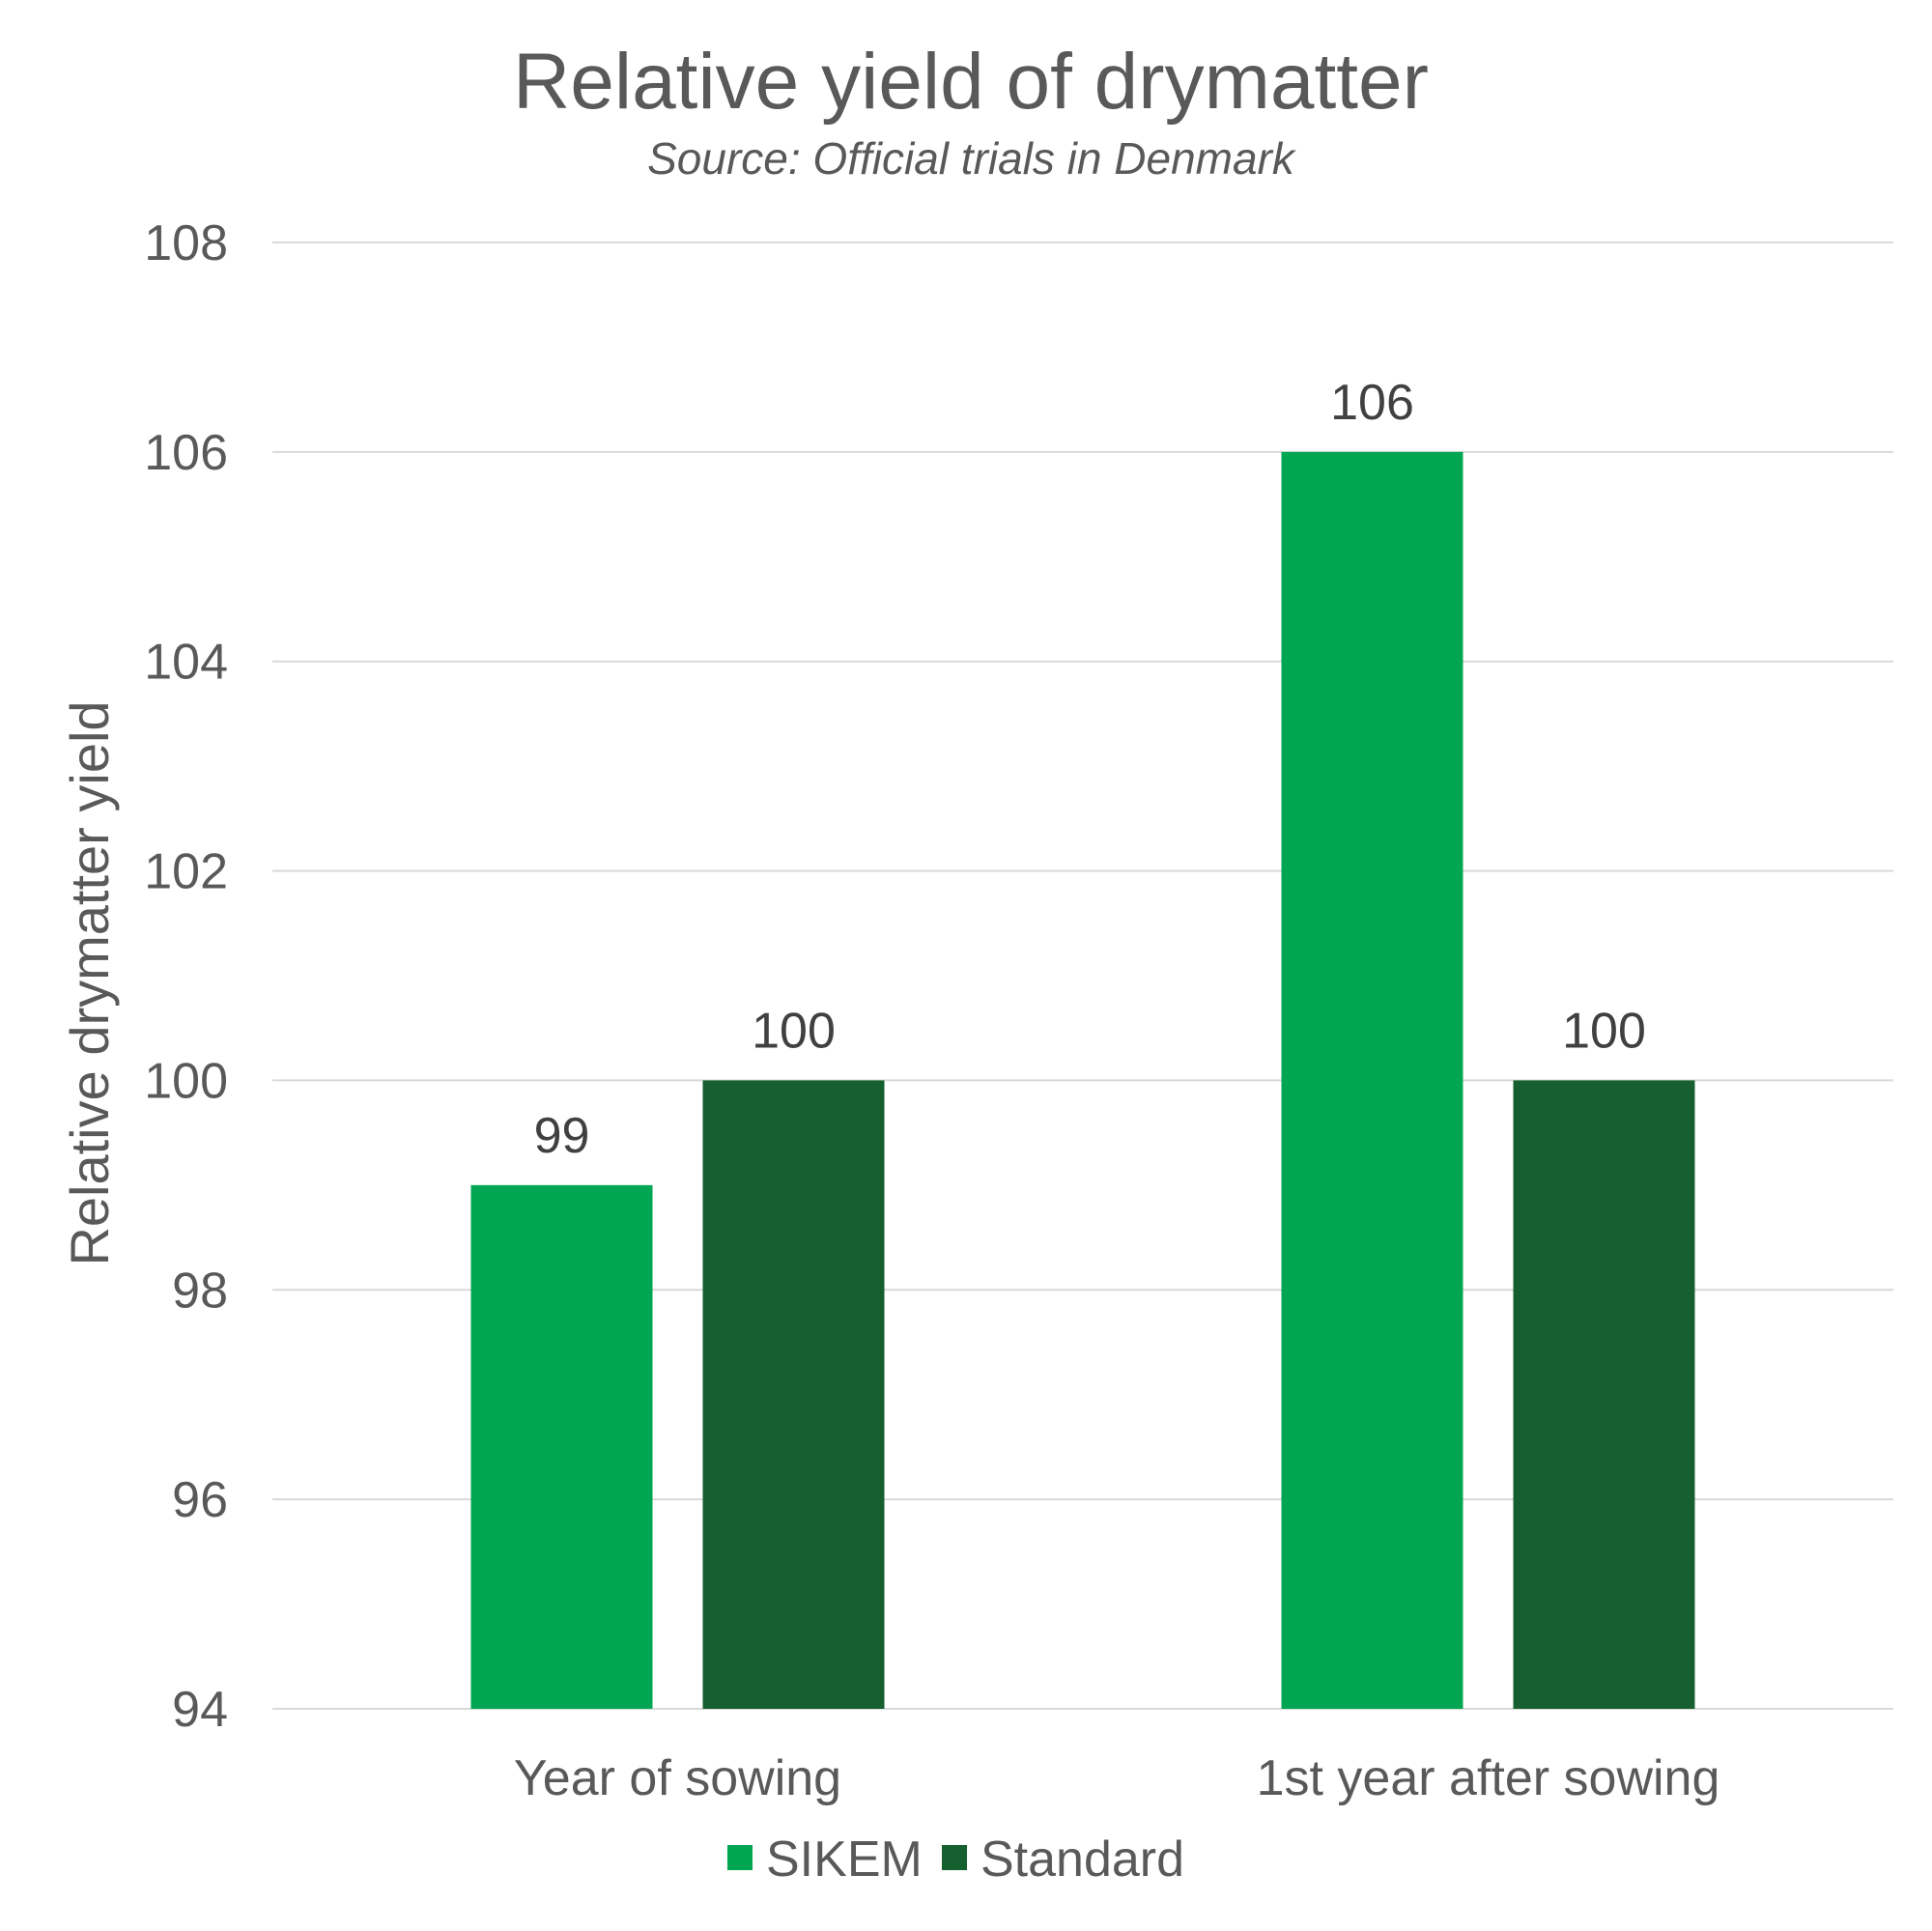  Describe the element at coordinates (562, 1136) in the screenshot. I see `data-label: 99` at that location.